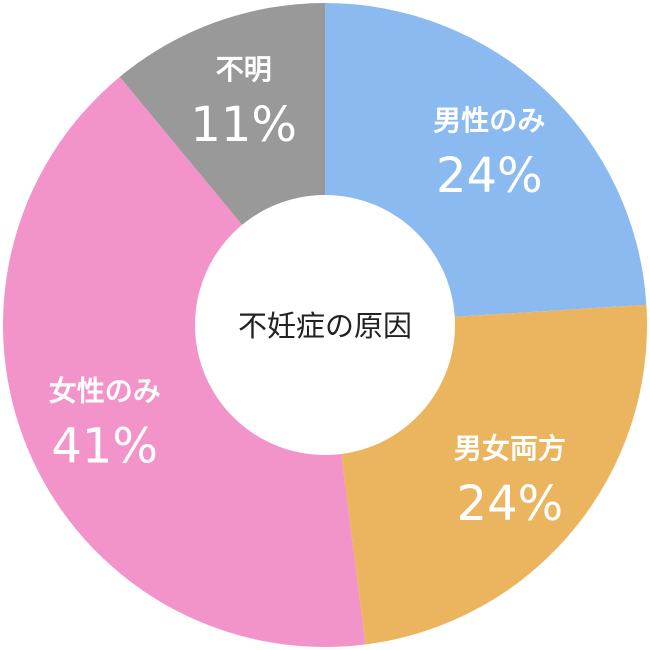  I want to click on slice-label: 男性のみ 24%, so click(489, 154).